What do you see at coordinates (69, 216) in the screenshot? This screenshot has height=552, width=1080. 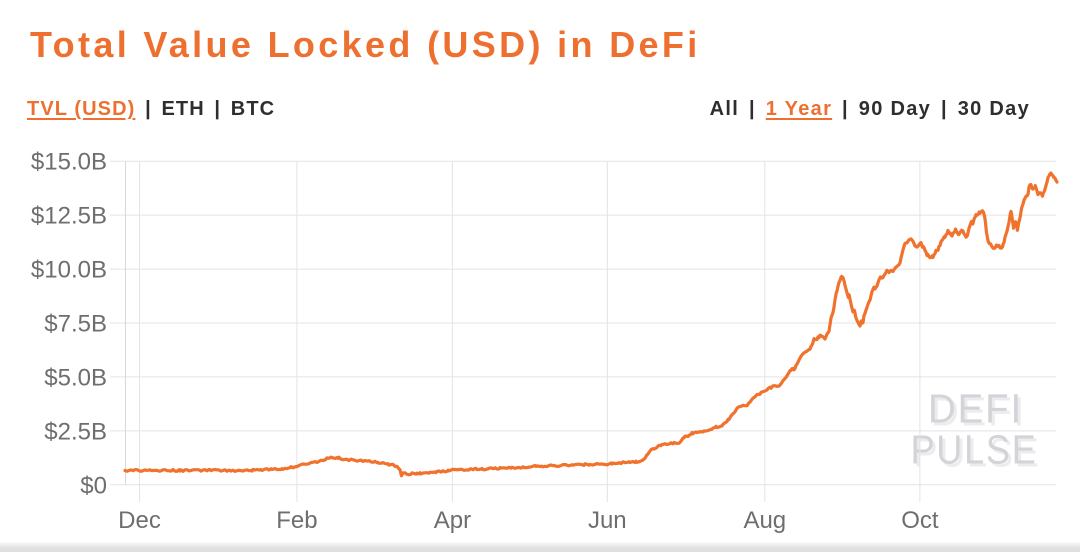 I see `svg-text: $12.5B` at bounding box center [69, 216].